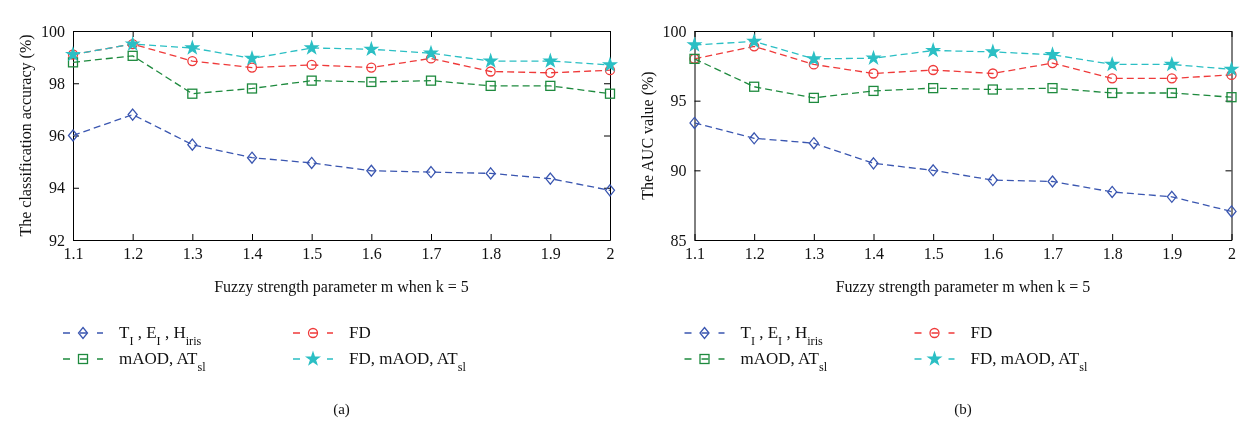  I want to click on x-tick-label: 1.4, so click(252, 254).